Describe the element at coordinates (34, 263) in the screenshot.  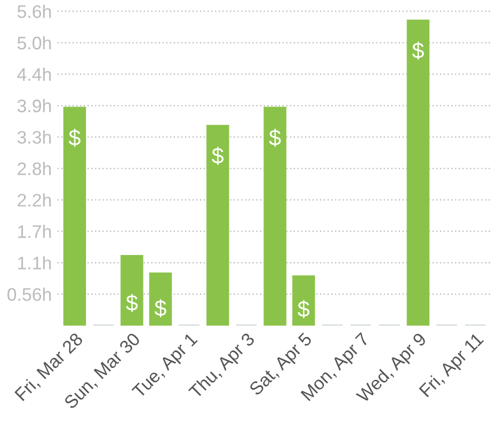
I see `y-tick-label: 1.1h` at that location.